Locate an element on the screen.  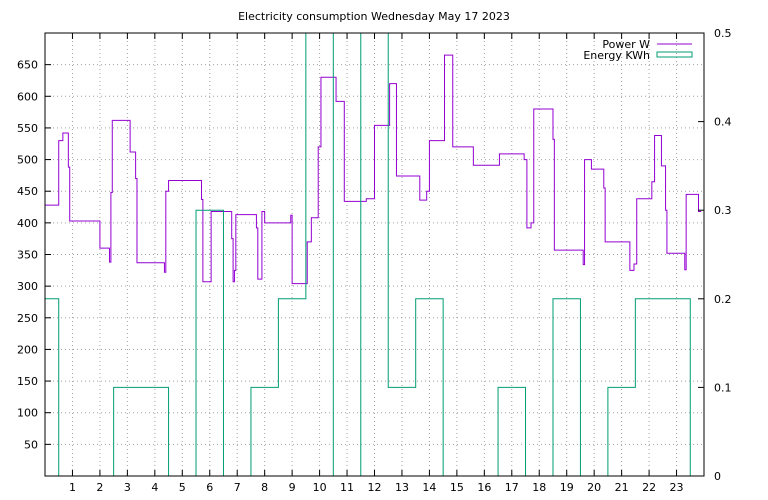
y2-tick-label: 0.2 is located at coordinates (723, 299).